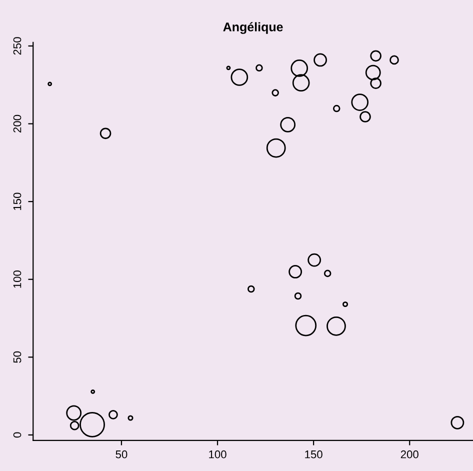 This screenshot has width=473, height=471. Describe the element at coordinates (17, 46) in the screenshot. I see `y-tick-label: 250` at that location.